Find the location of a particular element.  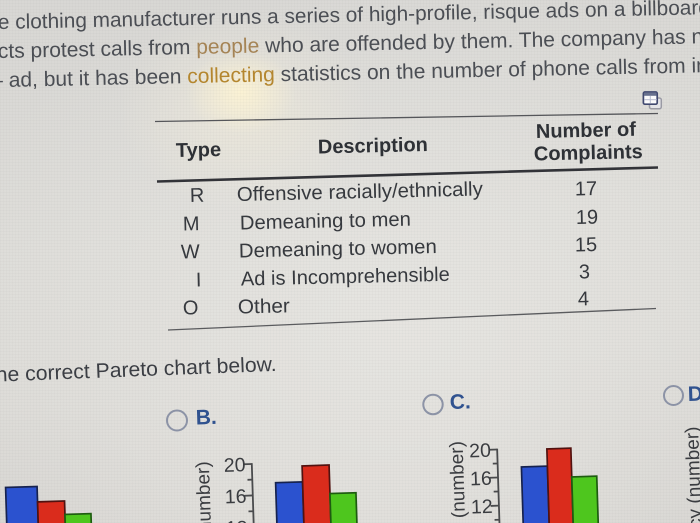

svg-text: M is located at coordinates (191, 224).